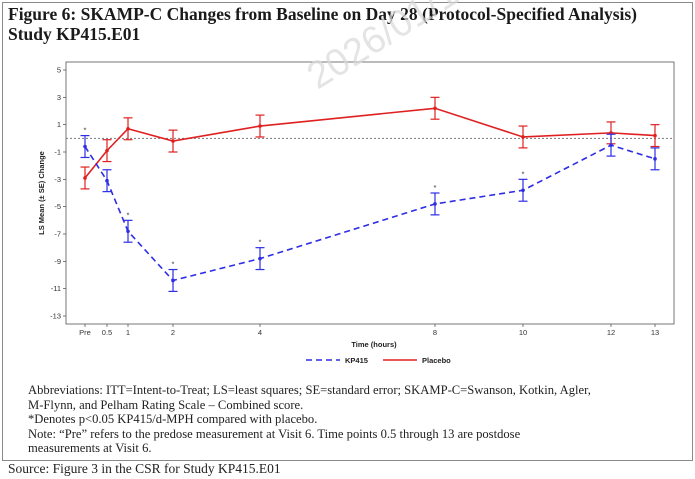 Image resolution: width=695 pixels, height=479 pixels. What do you see at coordinates (523, 332) in the screenshot?
I see `x-tick-label: 10` at bounding box center [523, 332].